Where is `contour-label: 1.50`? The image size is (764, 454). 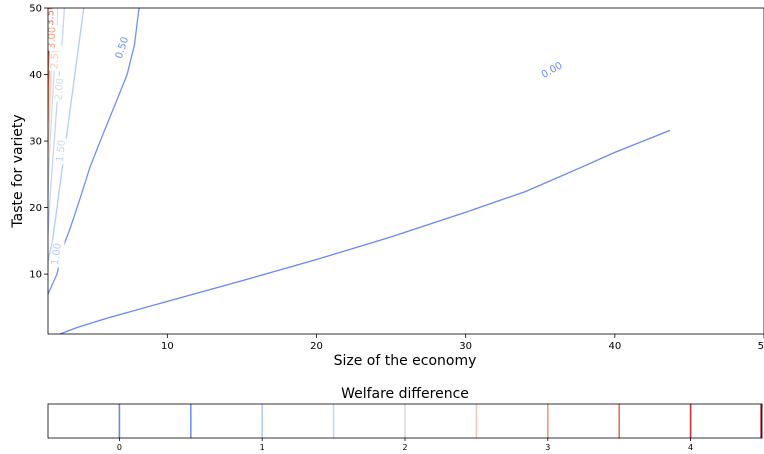
contour-label: 1.50 is located at coordinates (61, 150).